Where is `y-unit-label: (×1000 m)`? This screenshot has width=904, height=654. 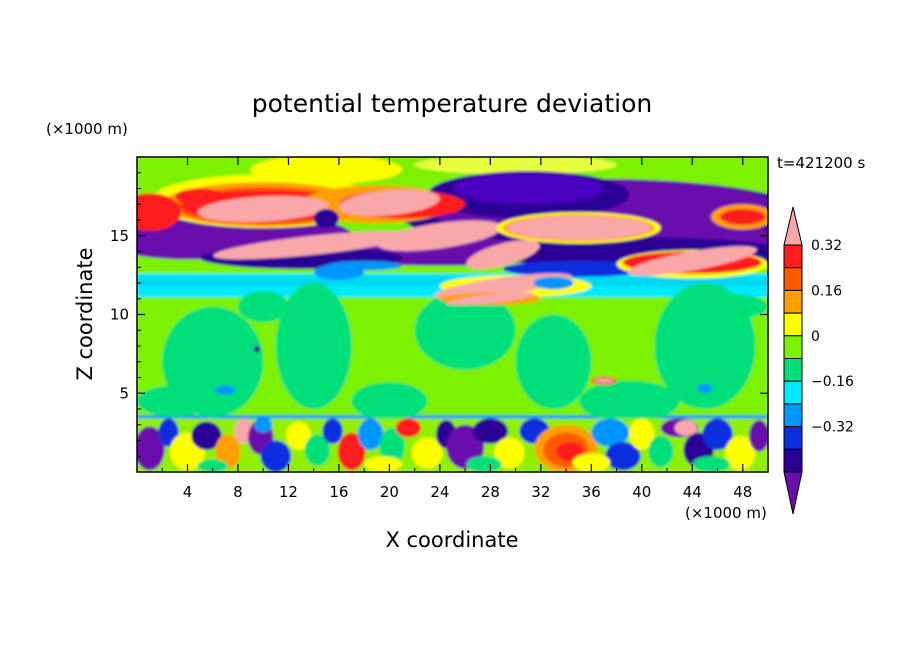
y-unit-label: (×1000 m) is located at coordinates (87, 129).